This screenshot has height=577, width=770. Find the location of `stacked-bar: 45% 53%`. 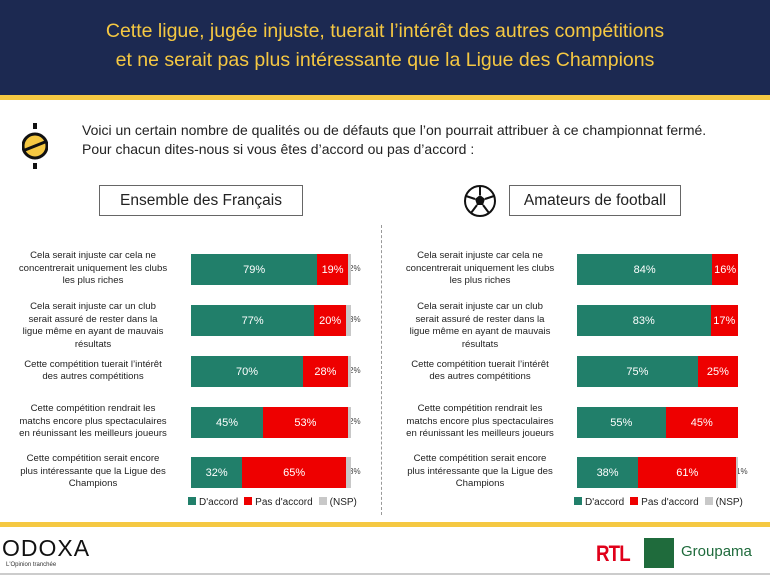

stacked-bar: 45% 53% is located at coordinates (271, 422).